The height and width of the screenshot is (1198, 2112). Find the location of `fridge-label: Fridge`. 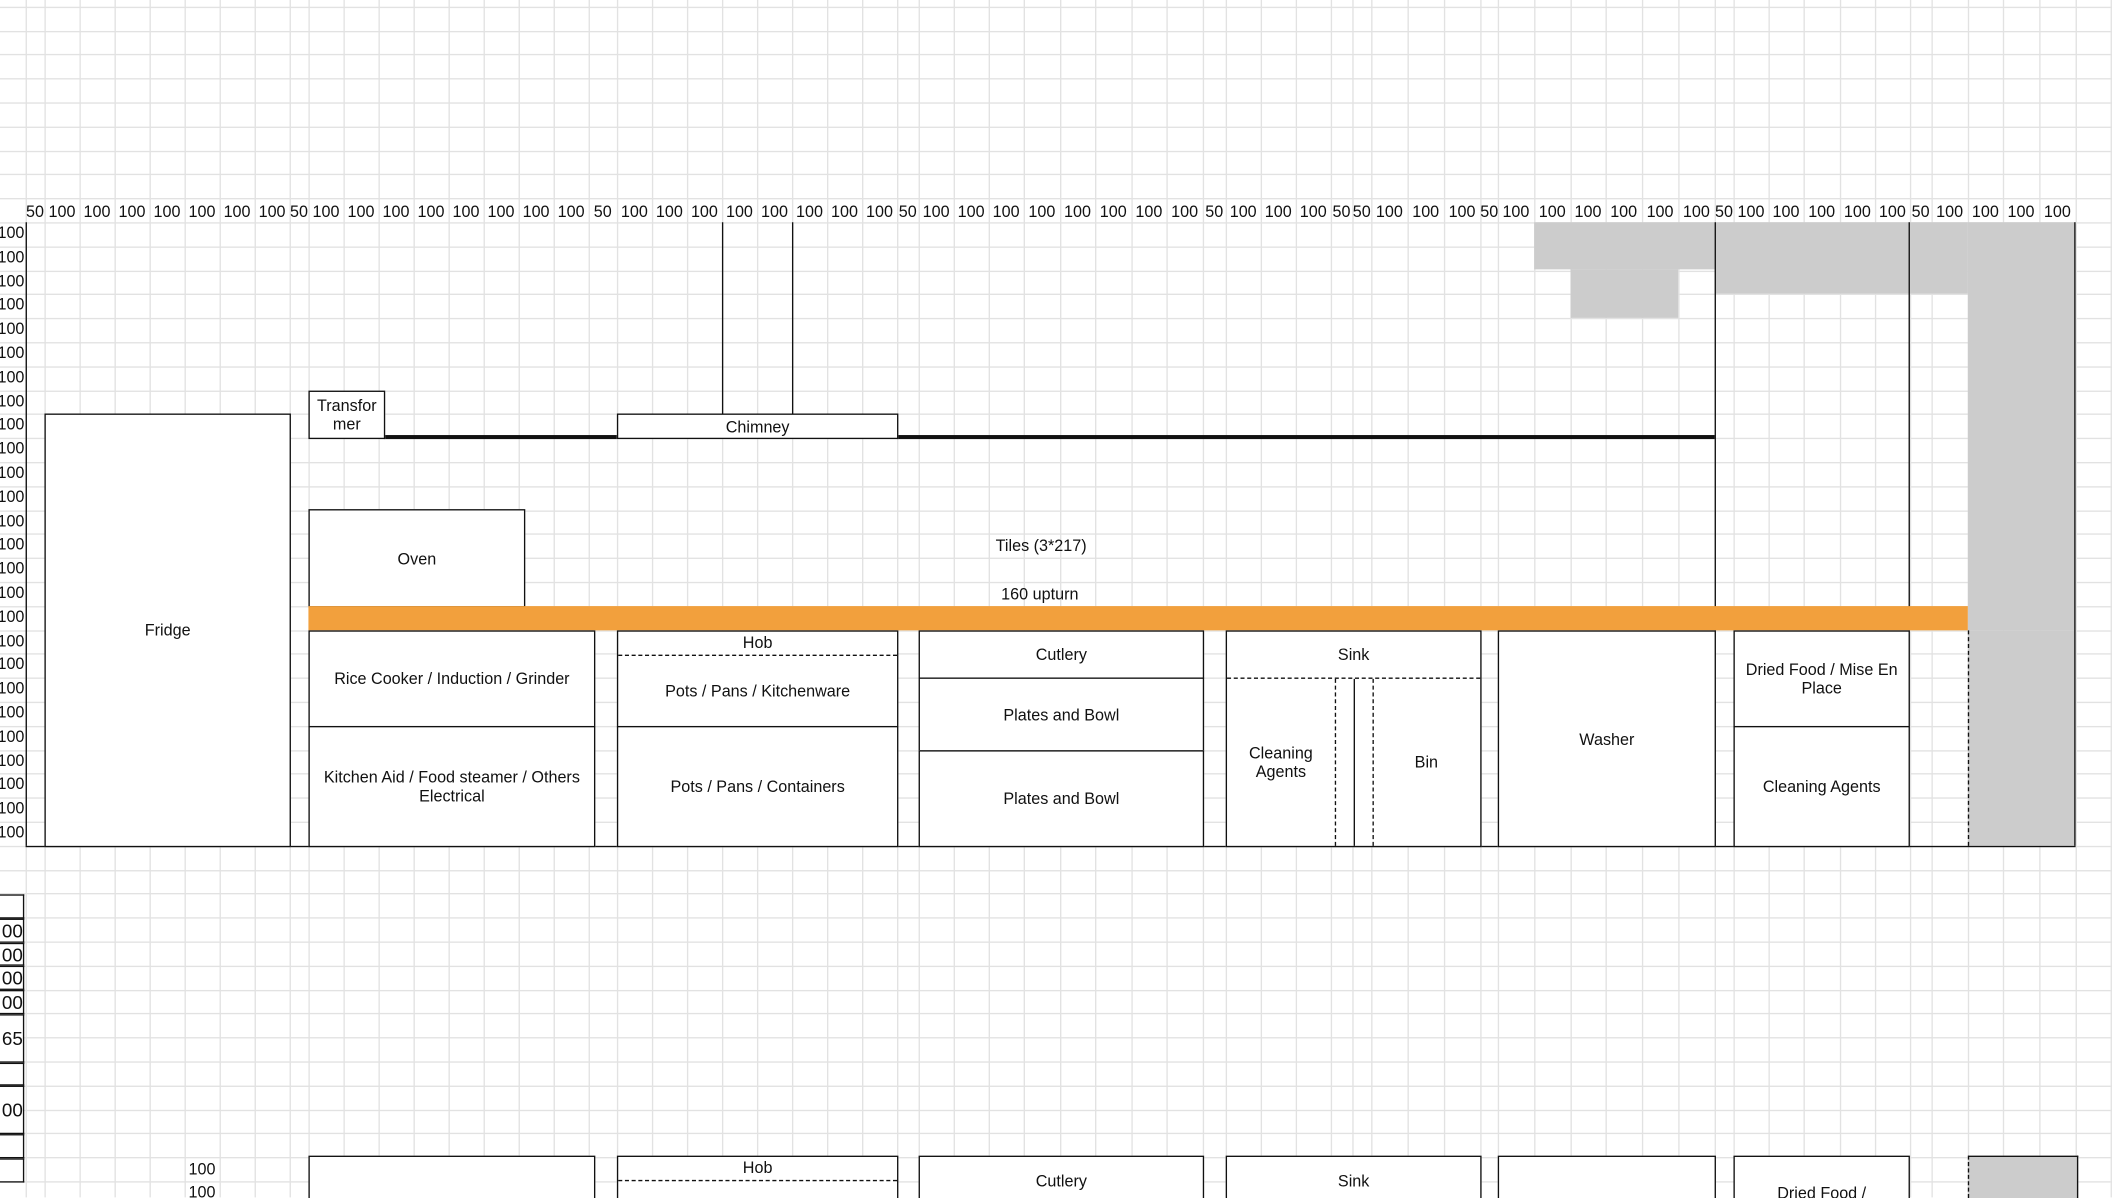

fridge-label: Fridge is located at coordinates (167, 630).